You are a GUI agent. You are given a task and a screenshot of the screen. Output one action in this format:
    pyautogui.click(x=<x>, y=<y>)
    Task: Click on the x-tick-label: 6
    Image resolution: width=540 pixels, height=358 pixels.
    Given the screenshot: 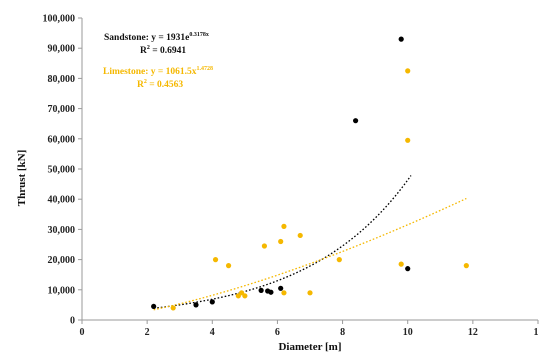 What is the action you would take?
    pyautogui.click(x=277, y=332)
    